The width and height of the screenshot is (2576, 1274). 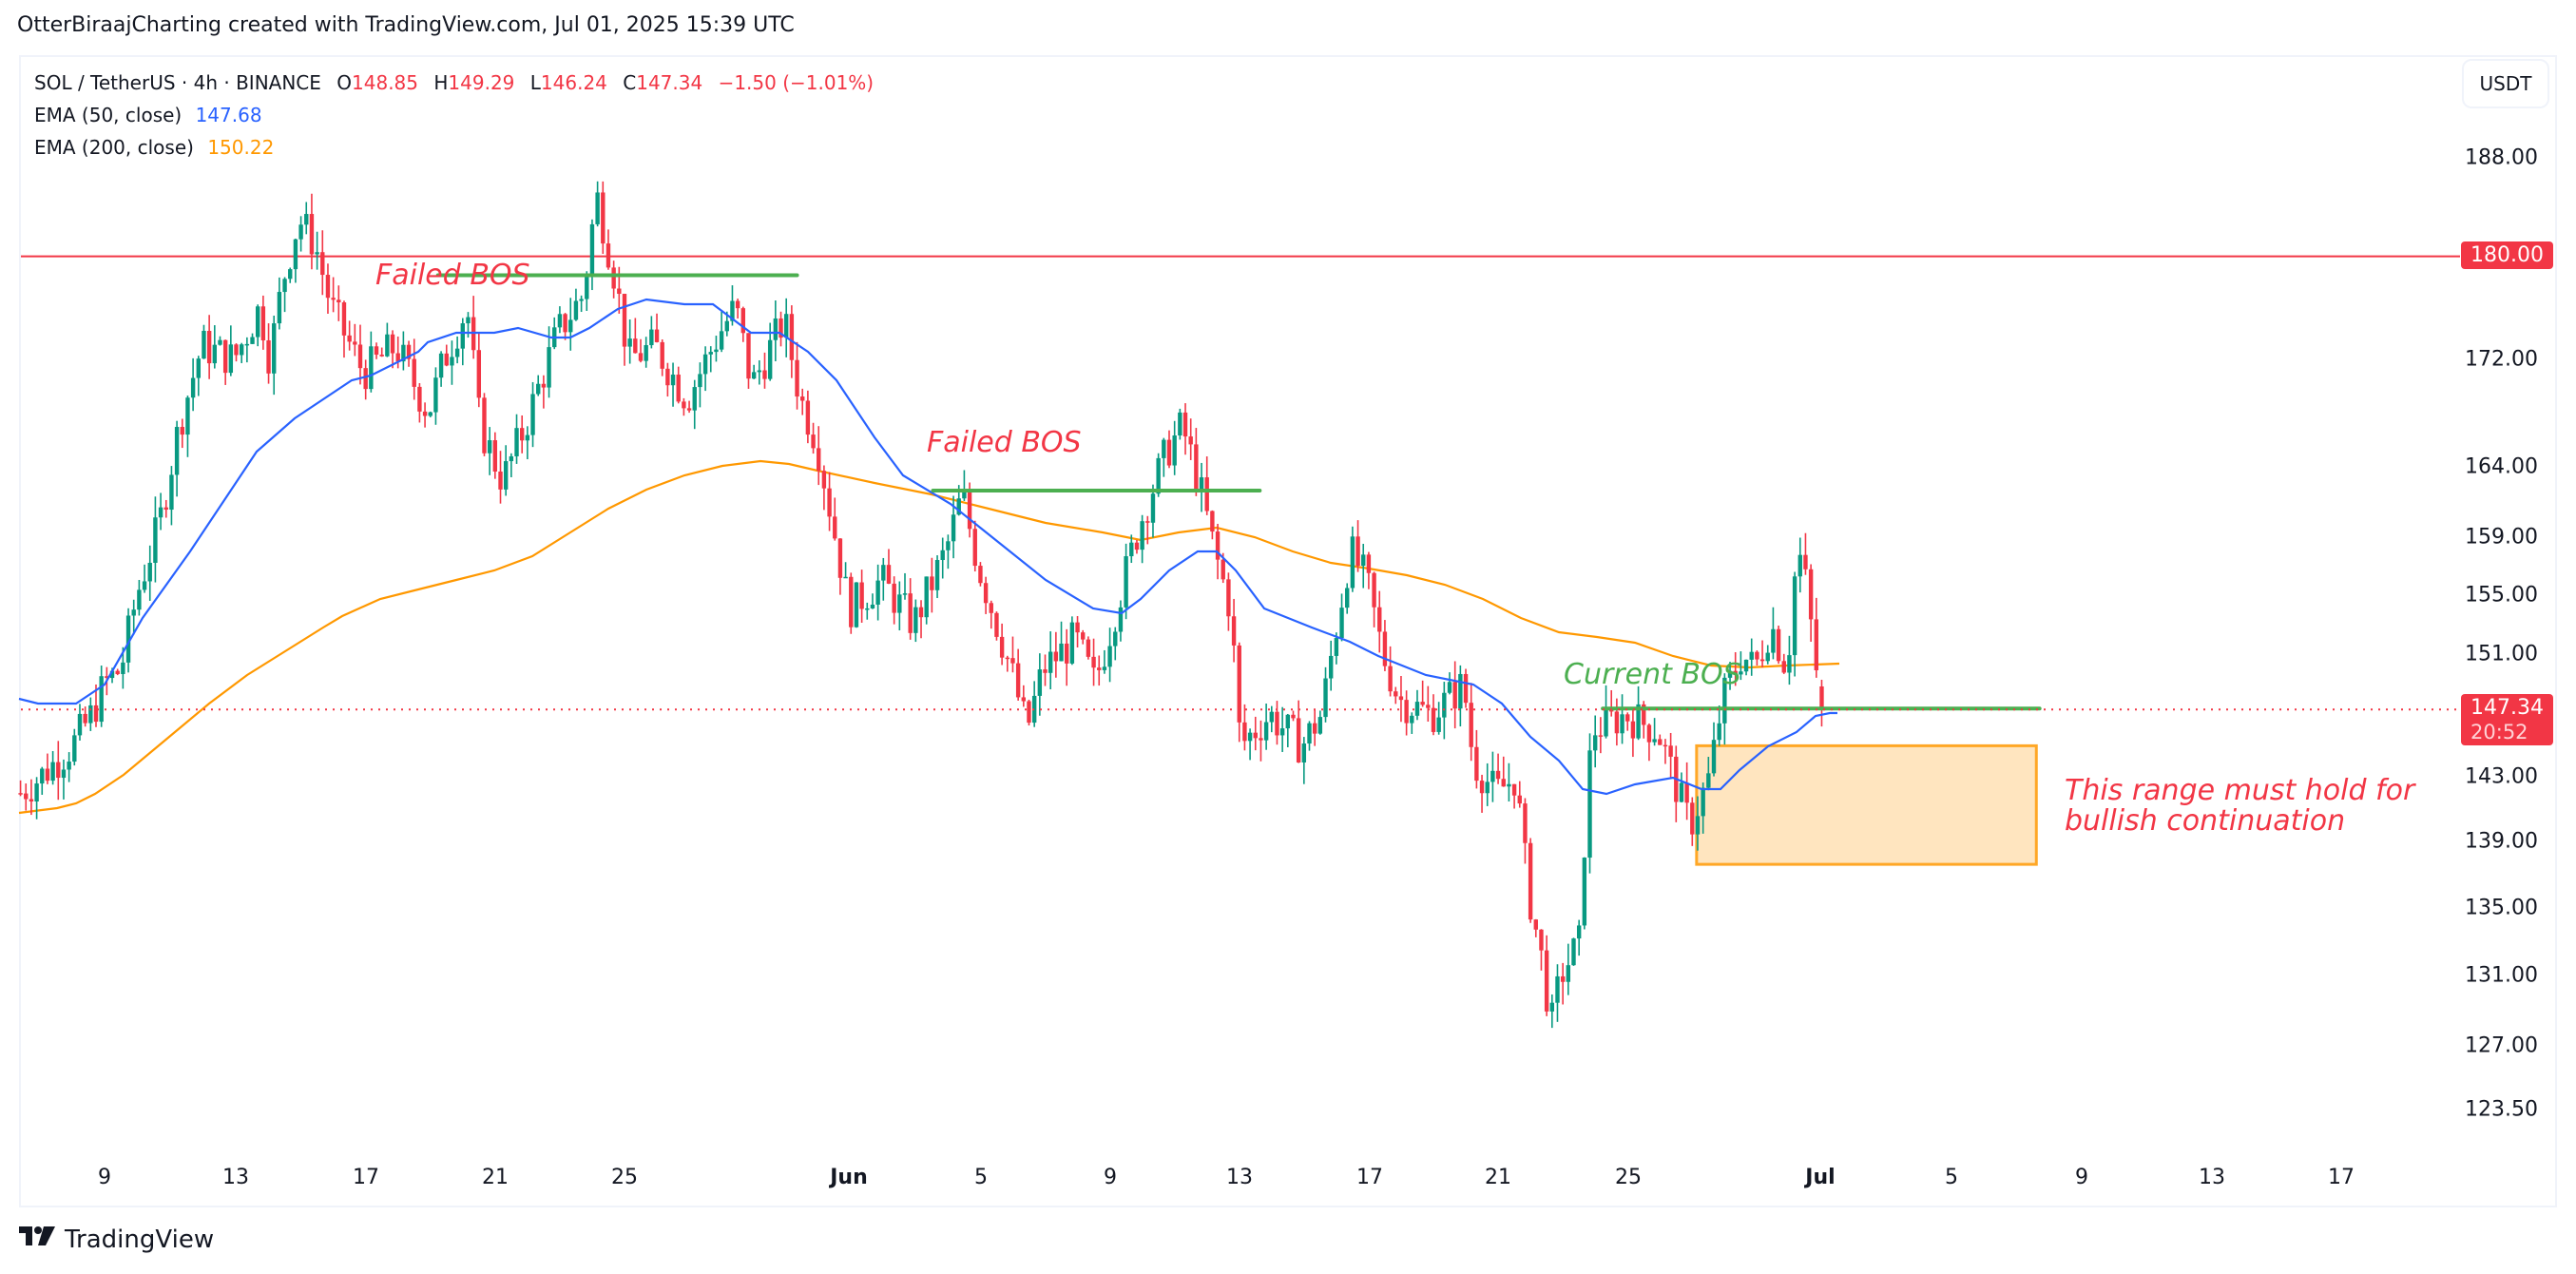 I want to click on ema200-row: EMA (200, close) 150.22, so click(x=454, y=147).